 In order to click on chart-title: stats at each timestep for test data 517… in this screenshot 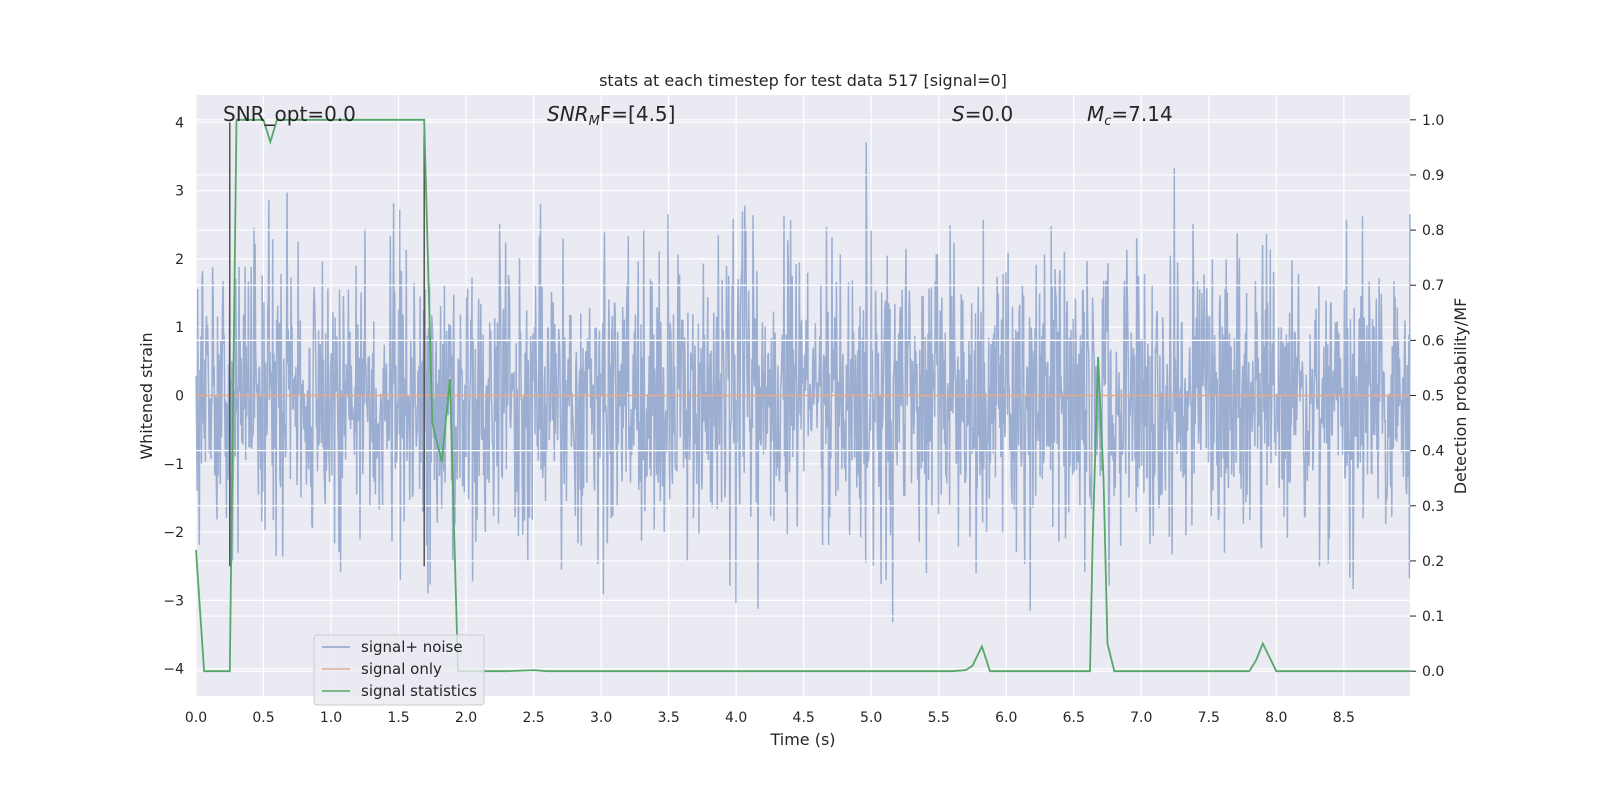, I will do `click(803, 80)`.